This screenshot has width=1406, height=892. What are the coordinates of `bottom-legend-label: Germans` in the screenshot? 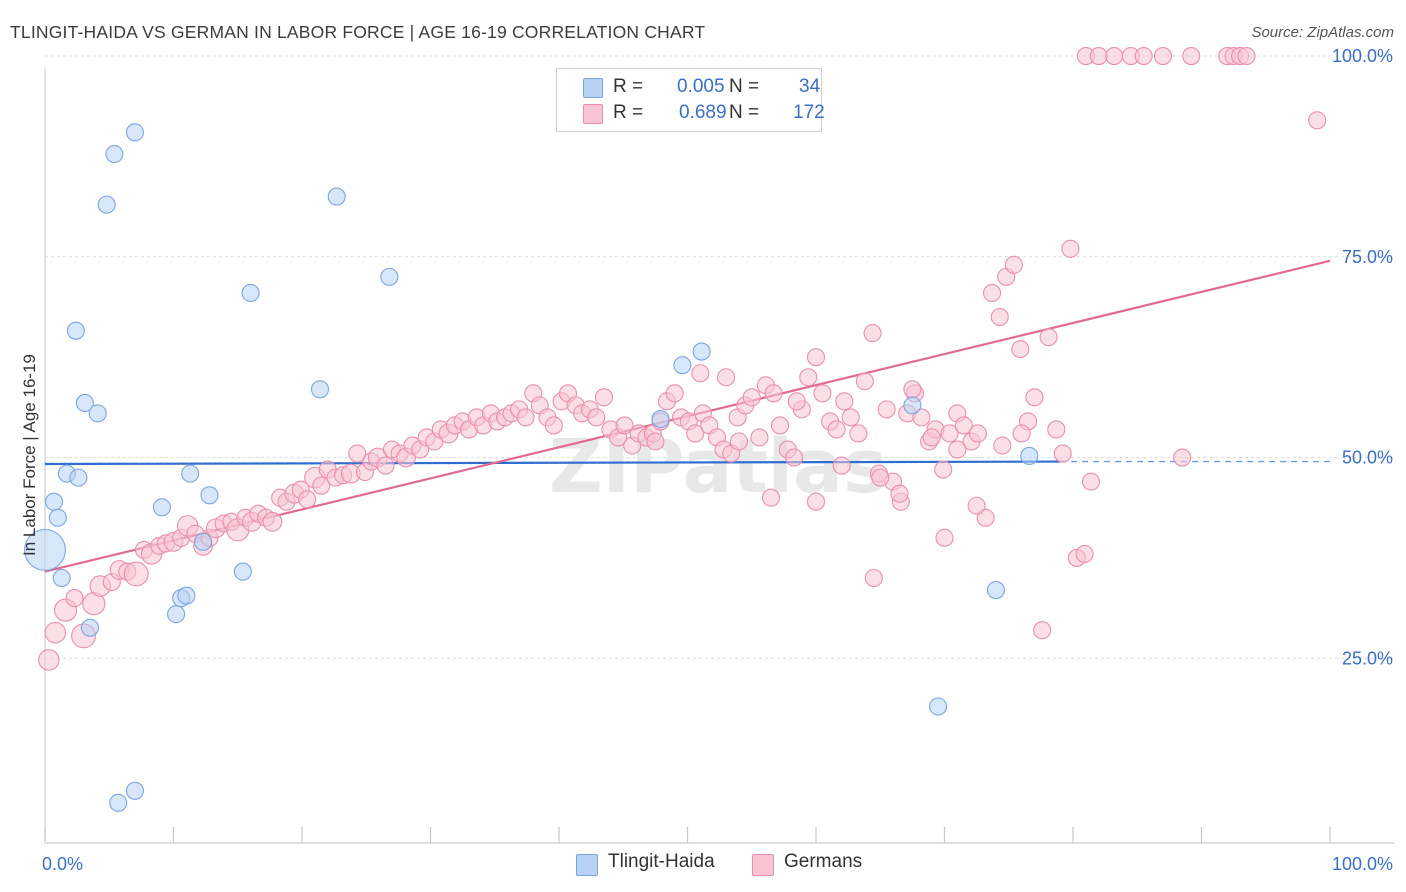 It's located at (823, 861).